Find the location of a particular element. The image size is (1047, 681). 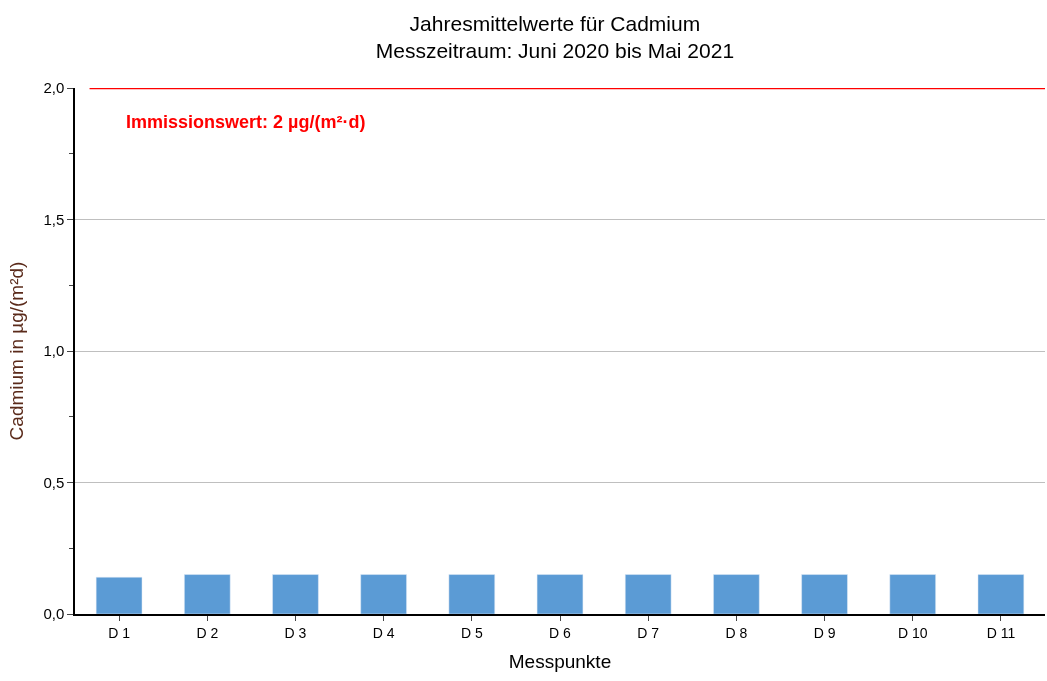

x-axis-title: Messpunkte is located at coordinates (560, 661).